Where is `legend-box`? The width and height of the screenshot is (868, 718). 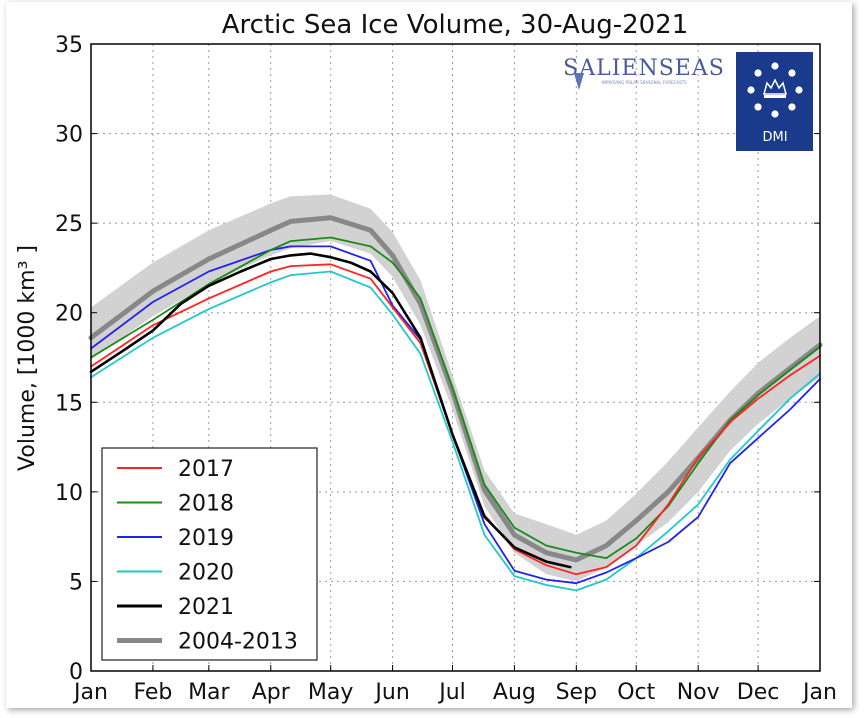
legend-box is located at coordinates (209, 554).